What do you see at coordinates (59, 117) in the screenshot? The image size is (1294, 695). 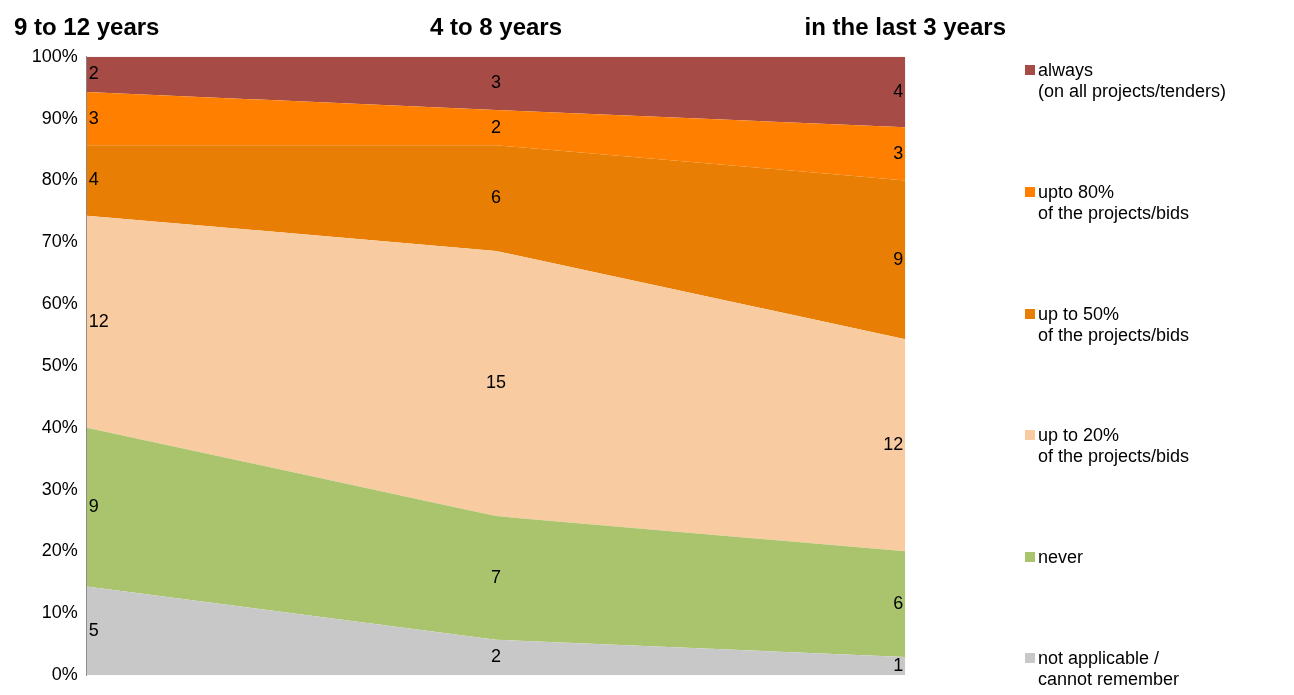 I see `y-tick-label: 90%` at bounding box center [59, 117].